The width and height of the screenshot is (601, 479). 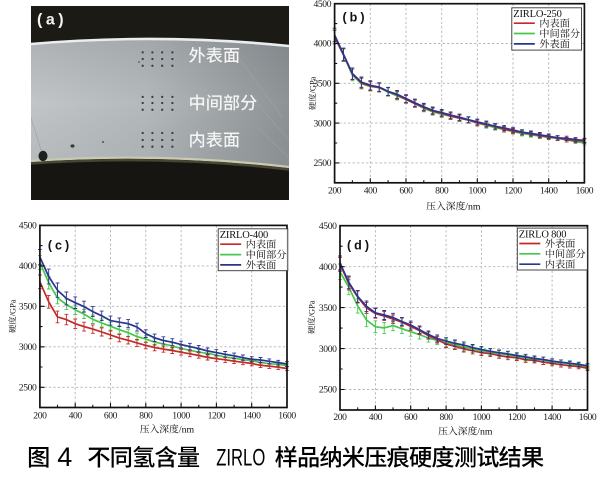 I want to click on svg-text: ZIRLO-250, so click(x=537, y=14).